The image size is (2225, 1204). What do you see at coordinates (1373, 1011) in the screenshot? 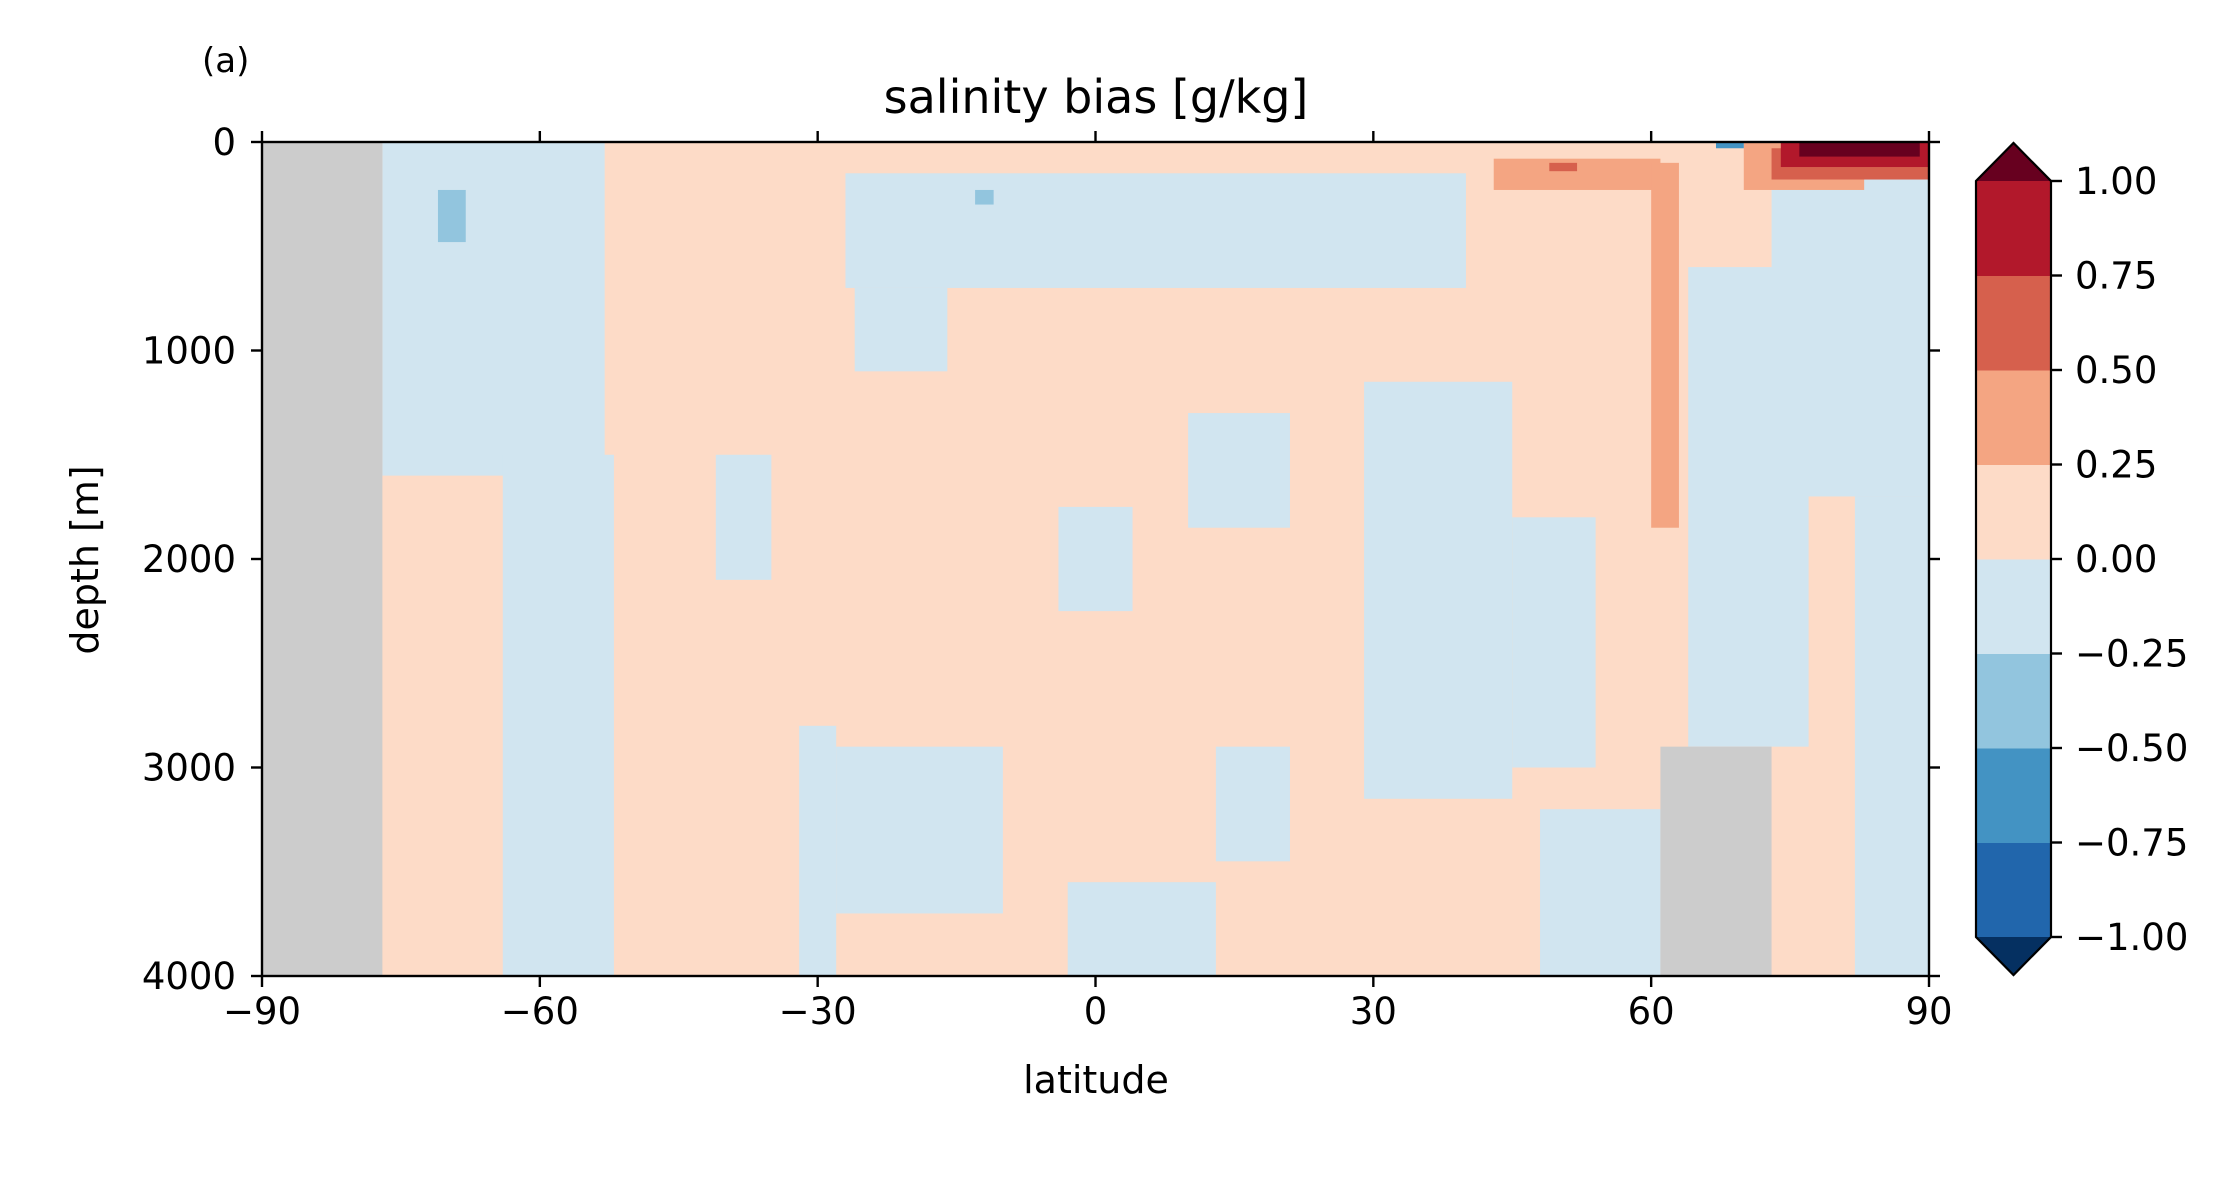
I see `x-tick-label: 30` at bounding box center [1373, 1011].